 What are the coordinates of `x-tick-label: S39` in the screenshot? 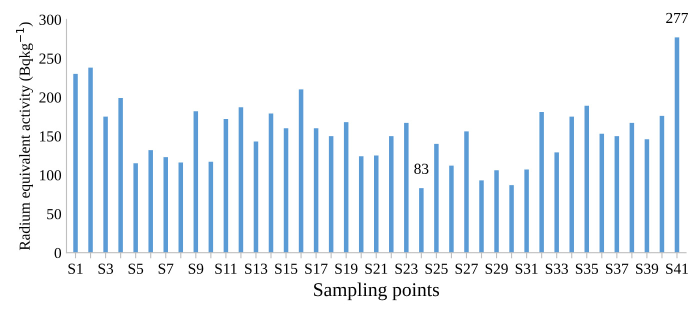 It's located at (647, 269).